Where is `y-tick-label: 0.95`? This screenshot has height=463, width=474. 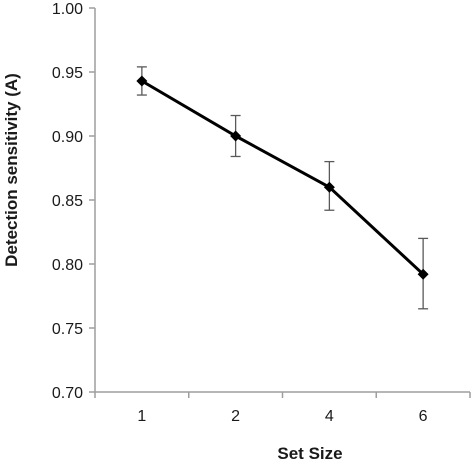
y-tick-label: 0.95 is located at coordinates (67, 73).